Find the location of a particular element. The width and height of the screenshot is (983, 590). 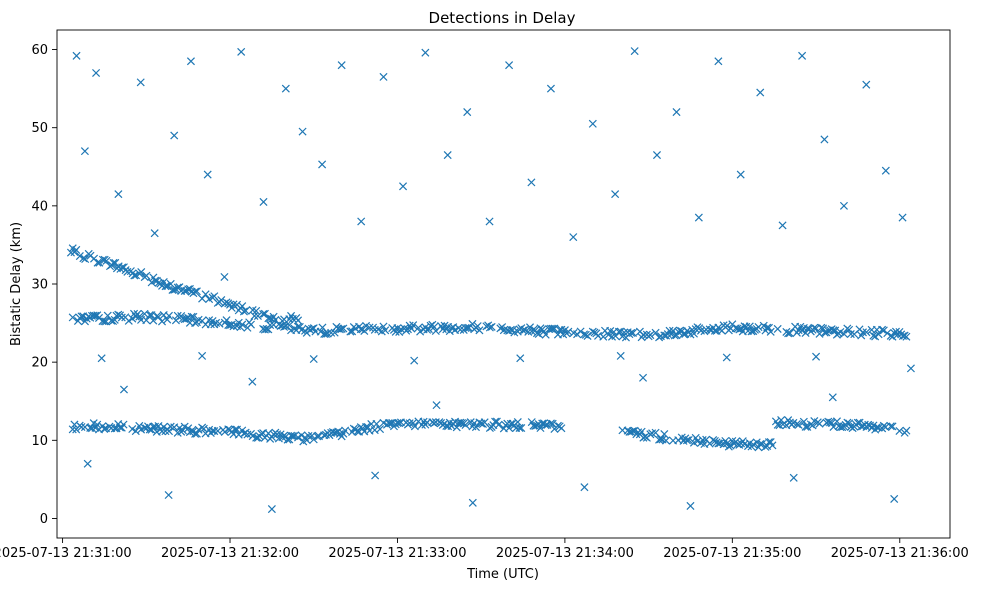

y-tick-label: 50 is located at coordinates (39, 128).